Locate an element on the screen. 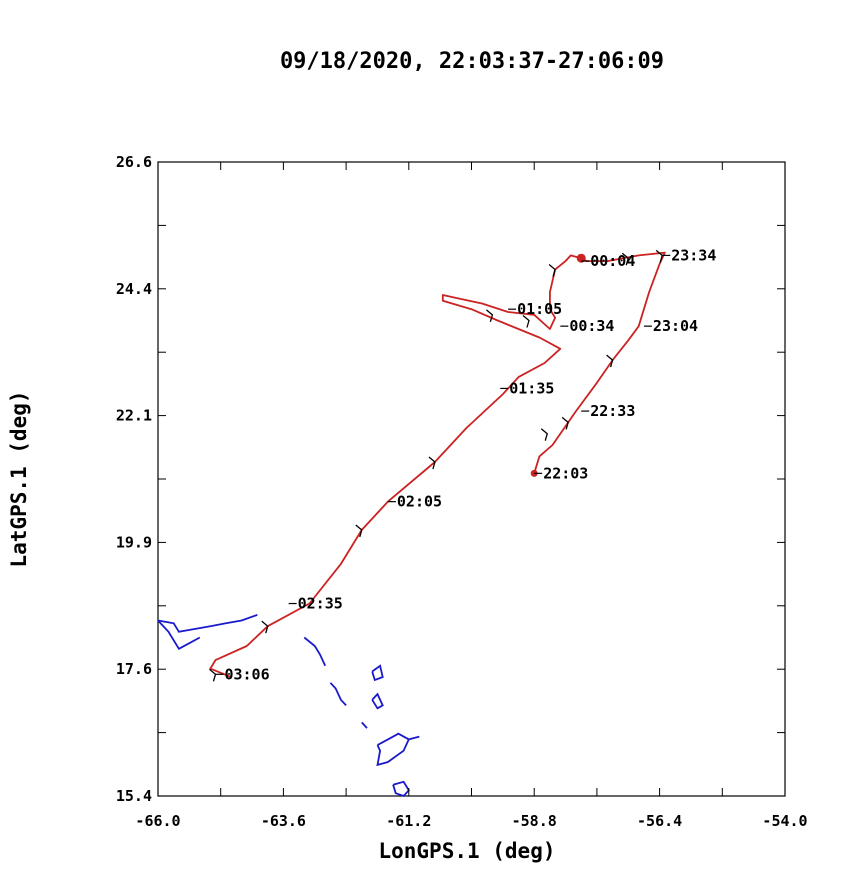  x-tick-label-2: -61.2 is located at coordinates (408, 821).